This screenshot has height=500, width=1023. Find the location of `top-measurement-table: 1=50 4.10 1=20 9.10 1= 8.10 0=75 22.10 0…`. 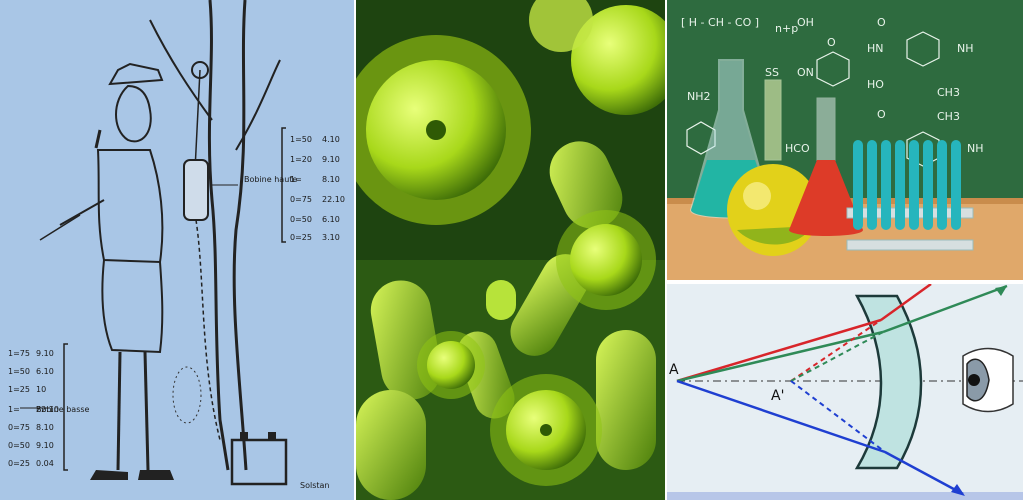

top-measurement-table: 1=50 4.10 1=20 9.10 1= 8.10 0=75 22.10 0… is located at coordinates (317, 188).